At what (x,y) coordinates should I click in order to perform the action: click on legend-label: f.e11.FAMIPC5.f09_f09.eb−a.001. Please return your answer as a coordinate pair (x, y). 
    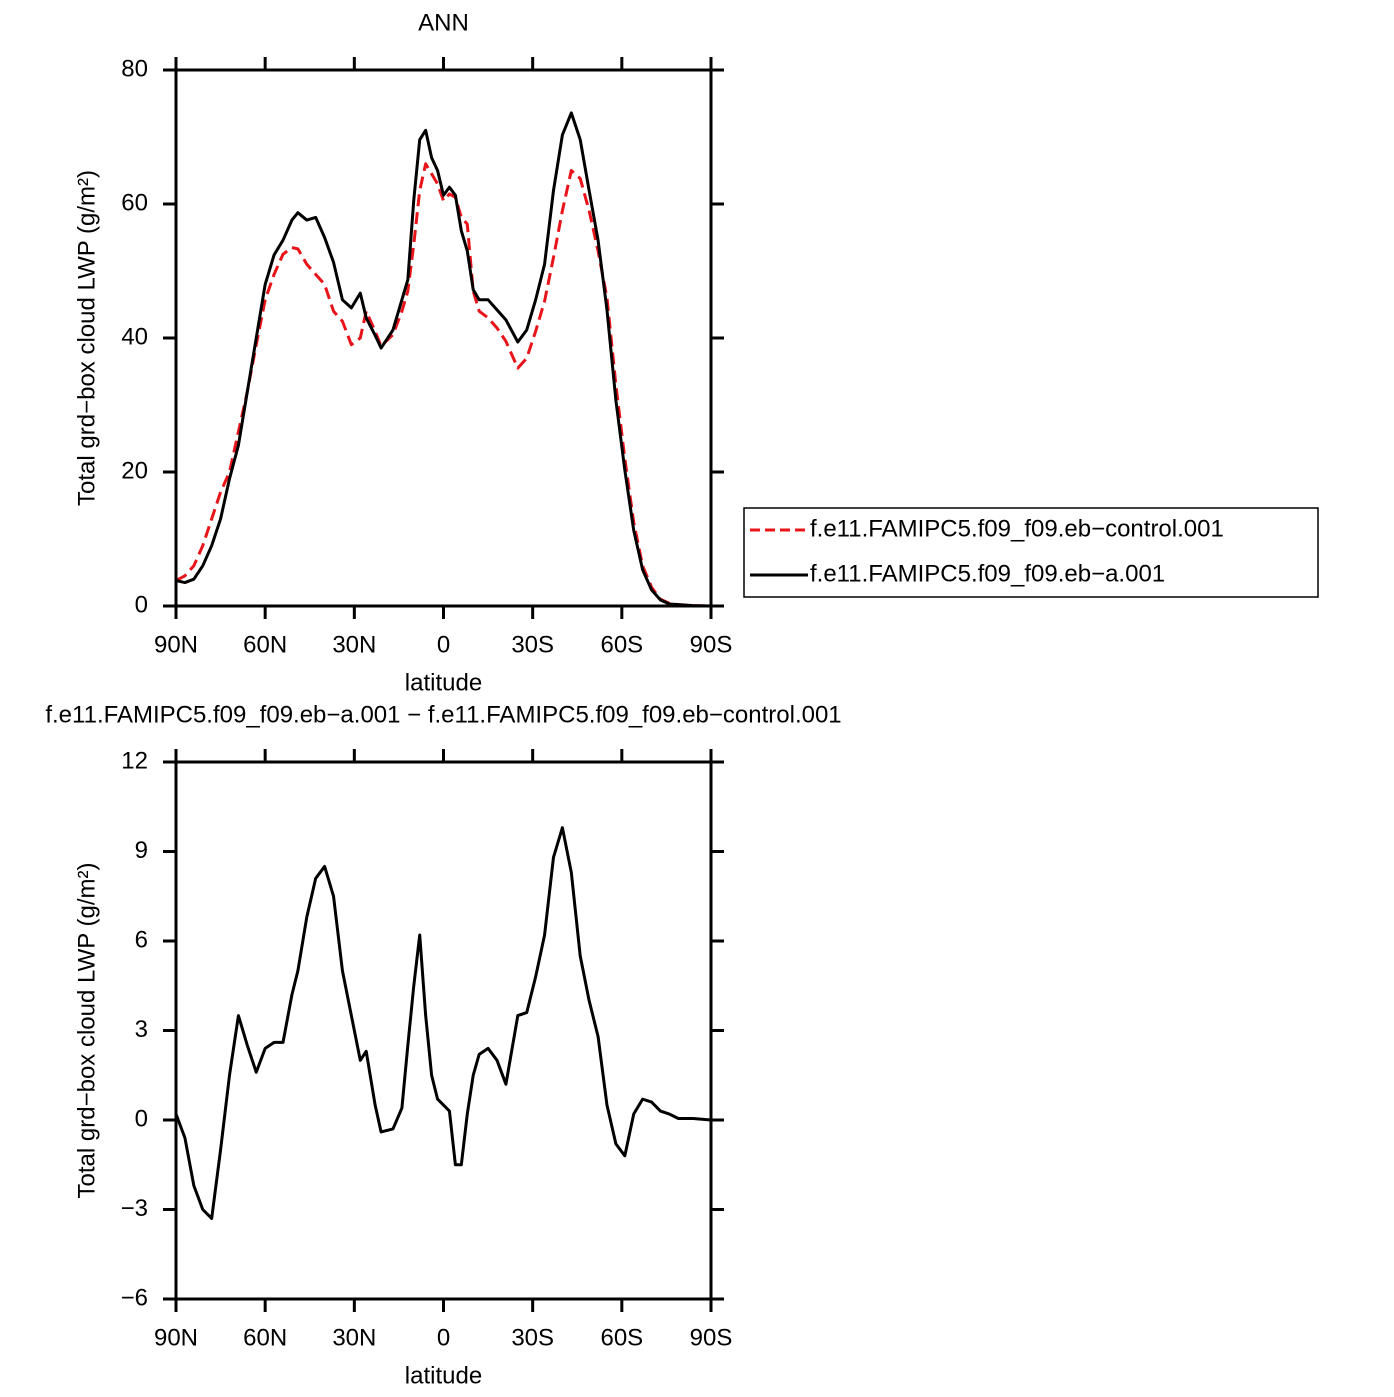
    Looking at the image, I should click on (987, 573).